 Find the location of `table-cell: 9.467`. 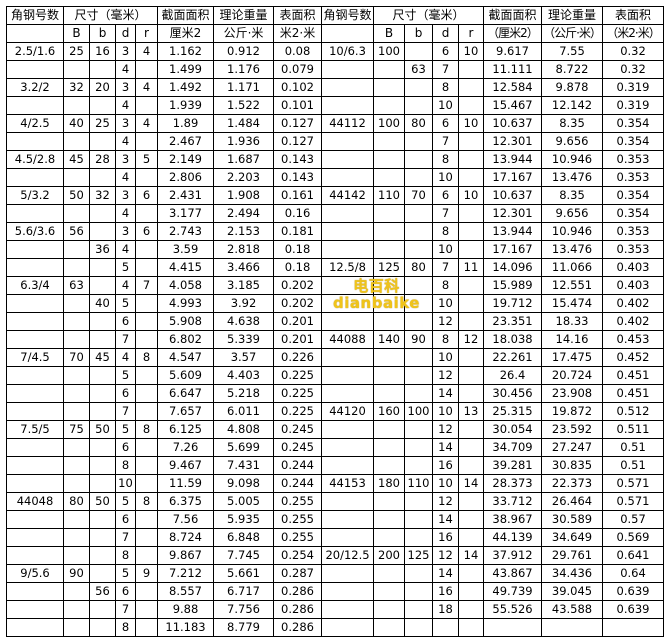

table-cell: 9.467 is located at coordinates (185, 465).